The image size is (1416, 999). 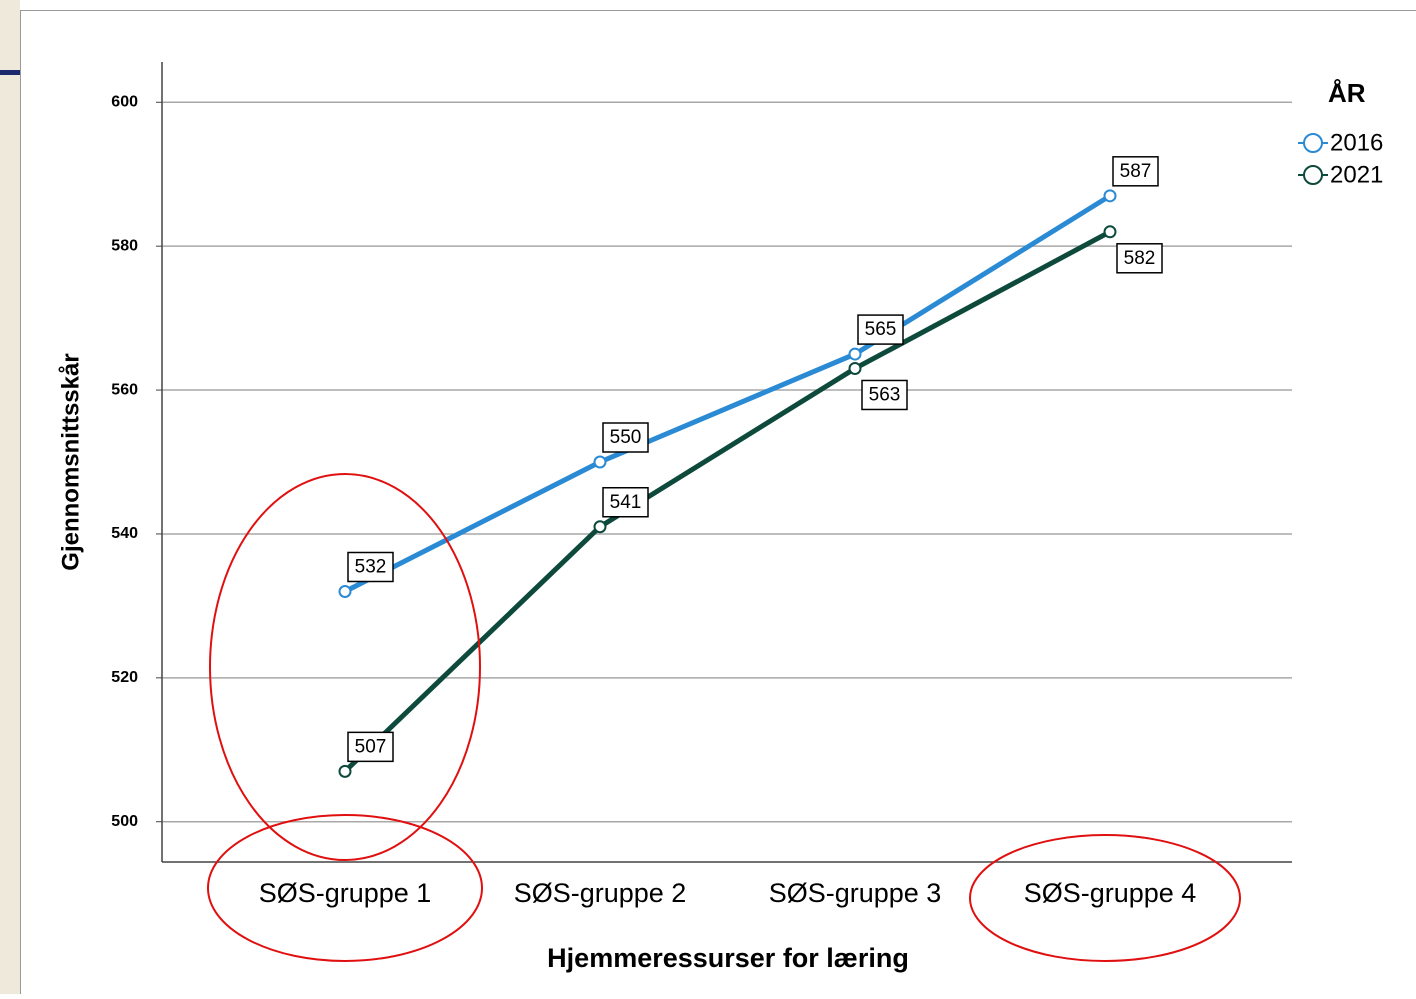 What do you see at coordinates (371, 746) in the screenshot?
I see `data-label: 507` at bounding box center [371, 746].